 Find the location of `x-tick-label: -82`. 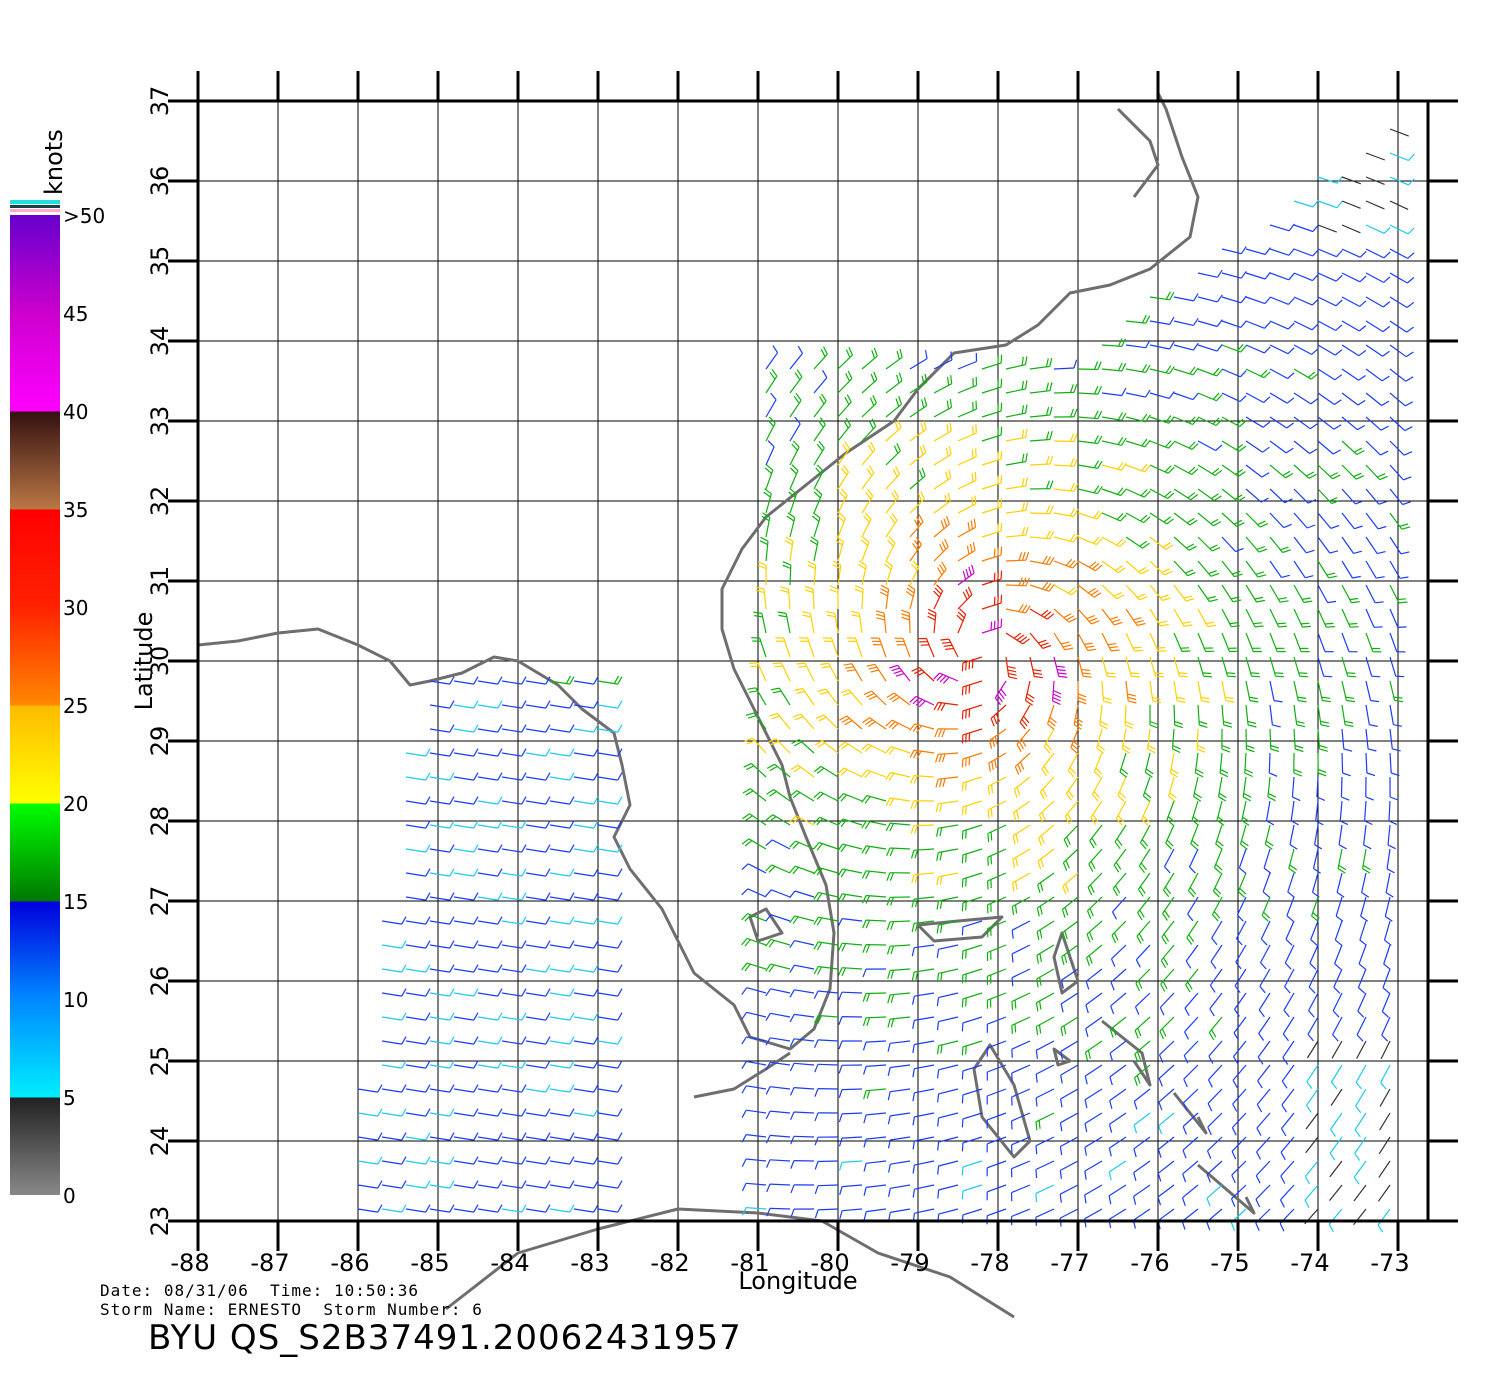

x-tick-label: -82 is located at coordinates (669, 1263).